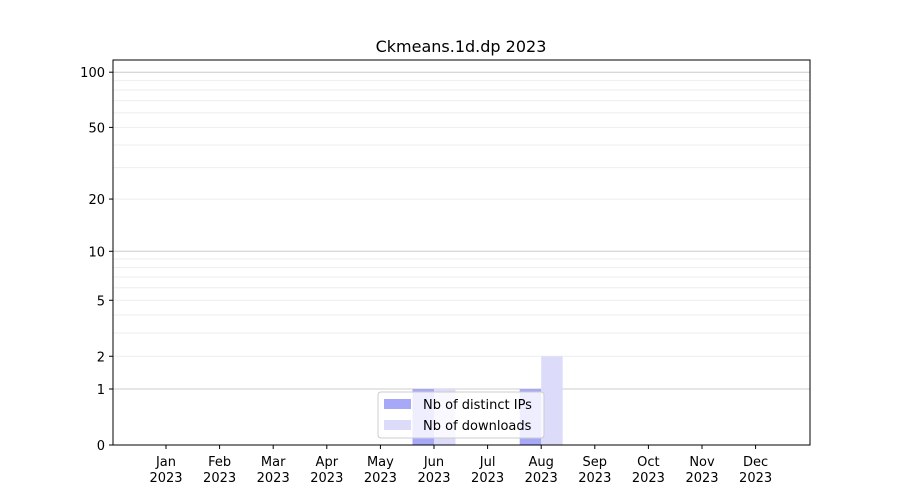 Image resolution: width=900 pixels, height=504 pixels. Describe the element at coordinates (273, 470) in the screenshot. I see `x-tick-label: Mar 2023` at that location.